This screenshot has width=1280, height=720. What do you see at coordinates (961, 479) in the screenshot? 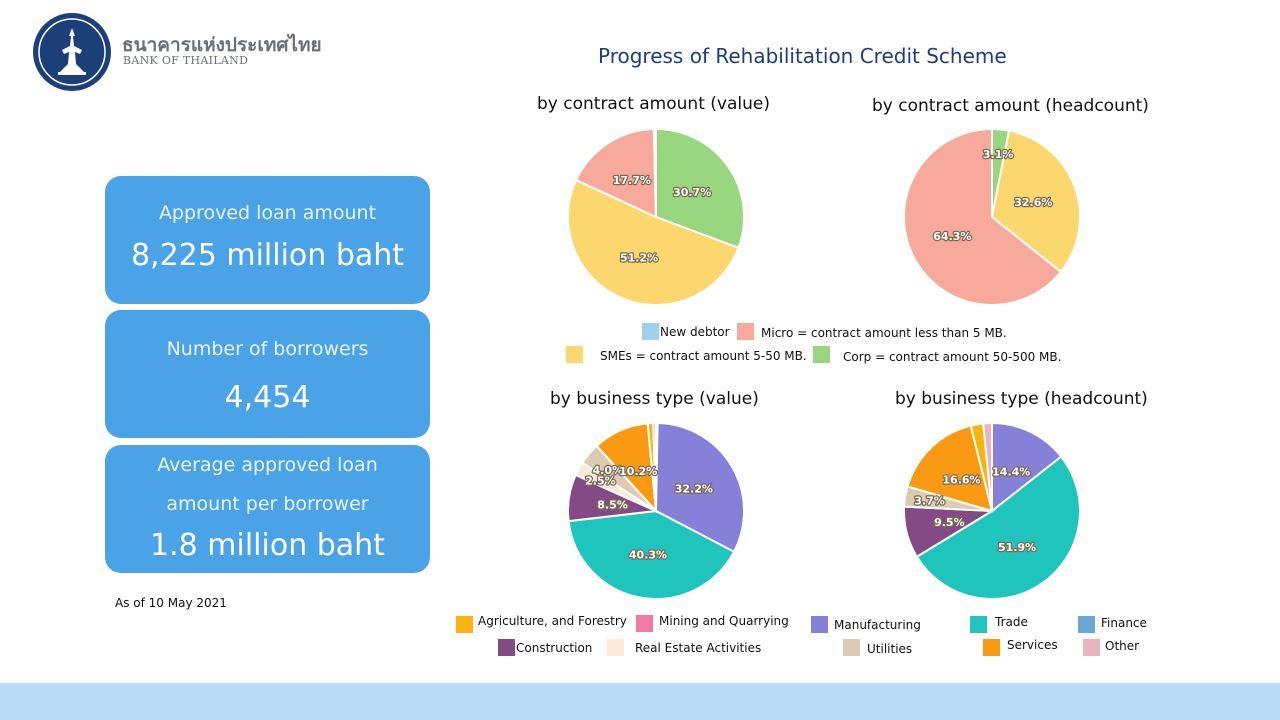
I see `pie-label-services: 16.6%` at bounding box center [961, 479].